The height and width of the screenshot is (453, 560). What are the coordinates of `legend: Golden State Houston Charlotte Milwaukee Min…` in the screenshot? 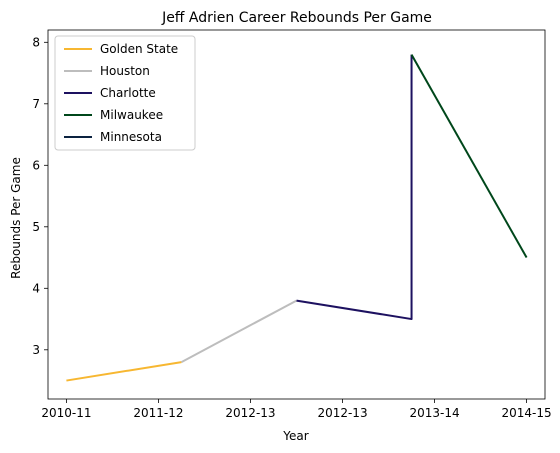 It's located at (125, 93).